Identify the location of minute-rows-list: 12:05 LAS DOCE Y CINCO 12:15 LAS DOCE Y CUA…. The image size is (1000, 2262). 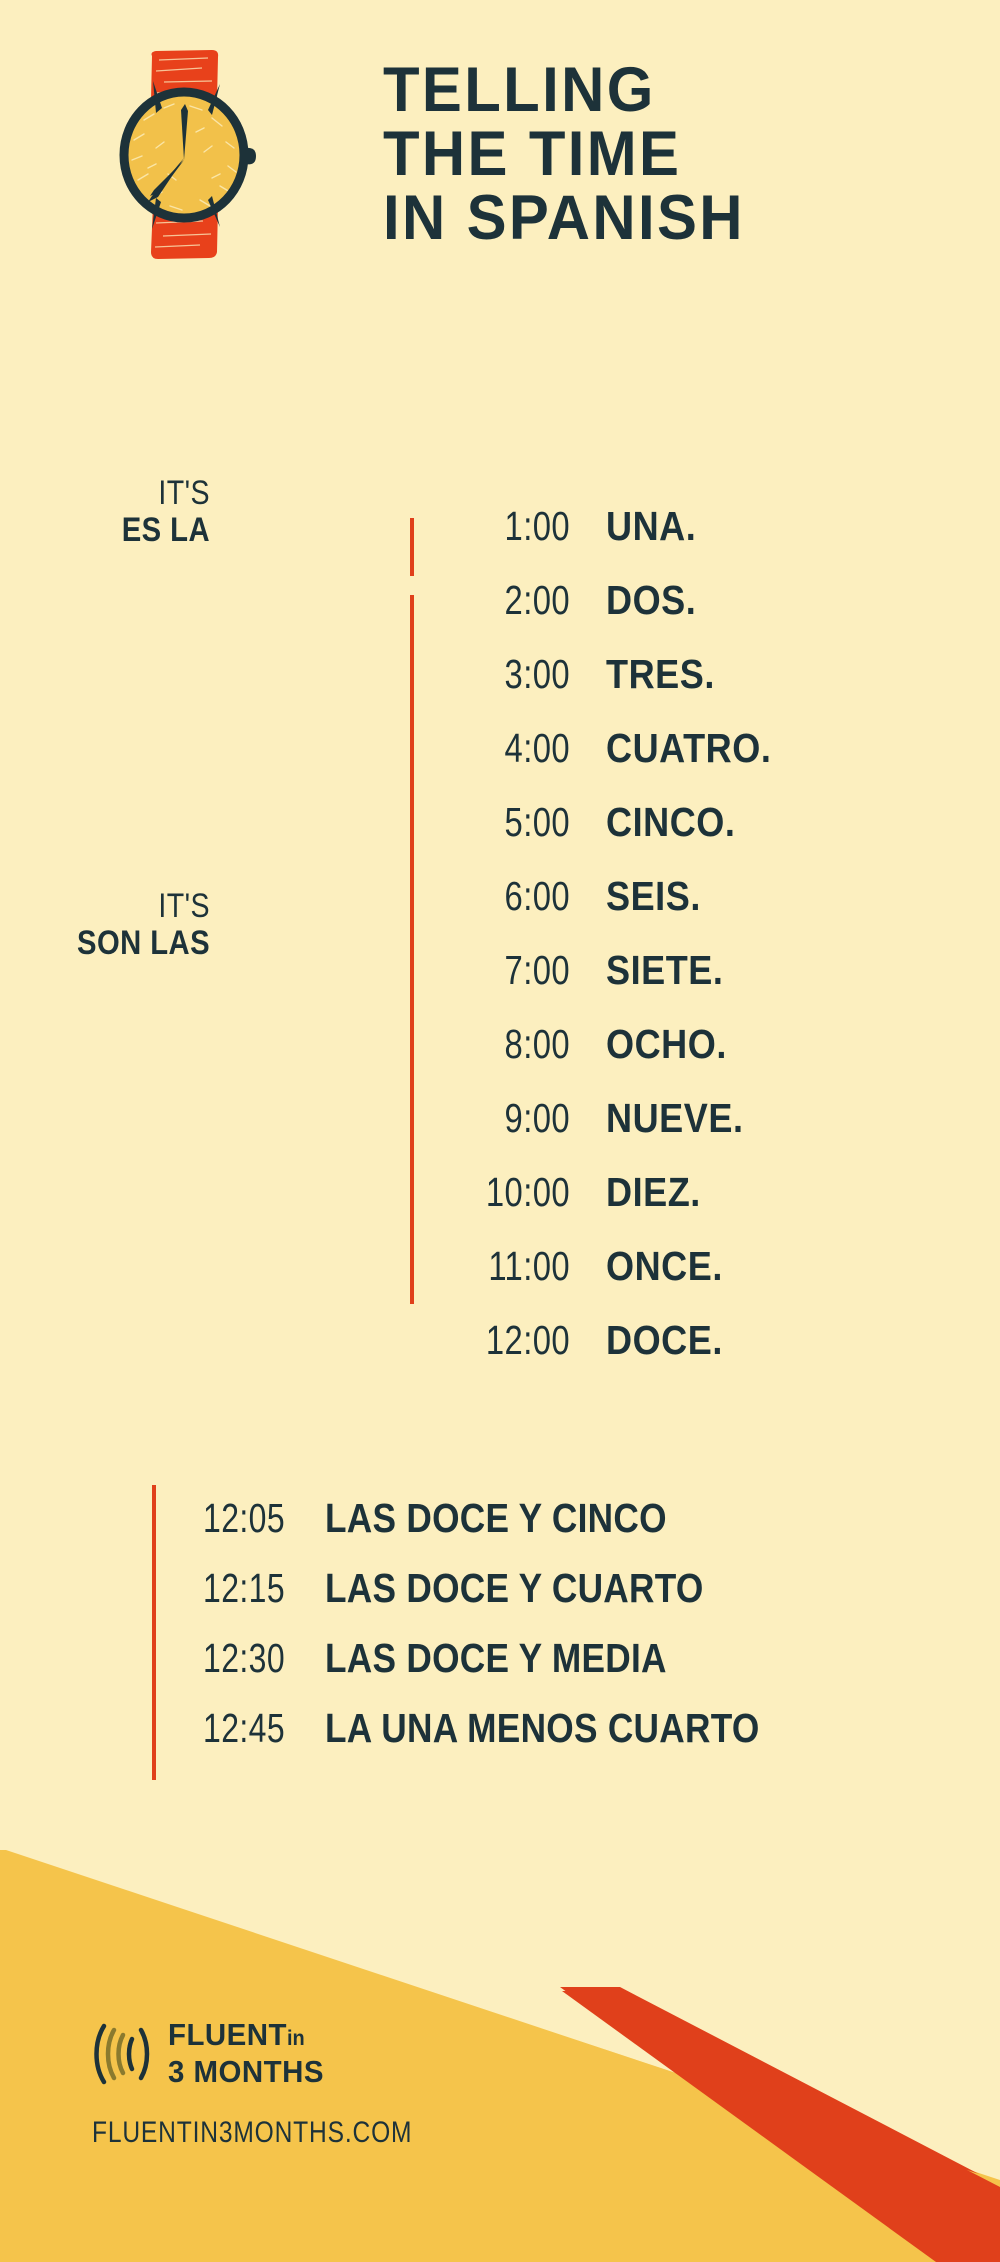
(502, 1635).